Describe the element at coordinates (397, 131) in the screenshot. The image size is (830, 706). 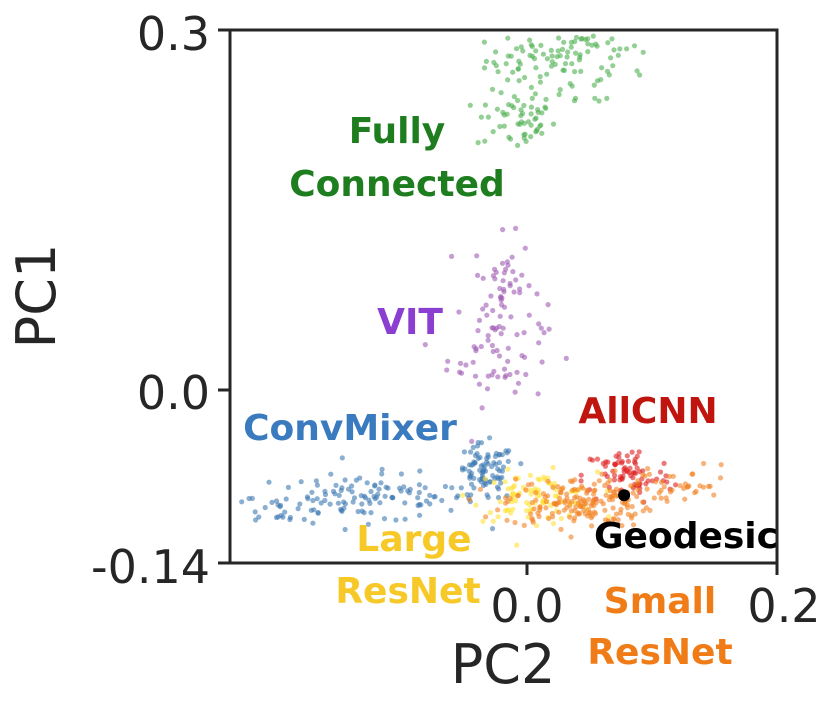
I see `label-fully-connected-line1: Fully` at that location.